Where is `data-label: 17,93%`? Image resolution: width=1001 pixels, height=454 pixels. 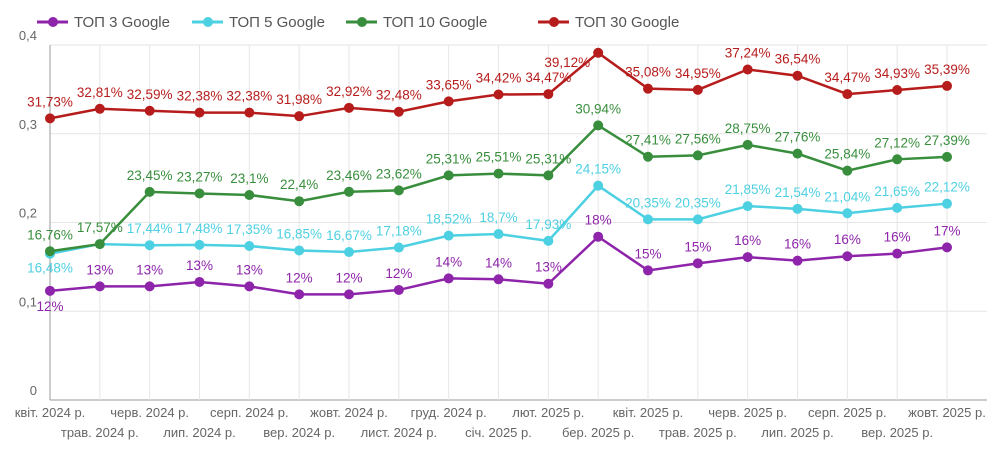
data-label: 17,93% is located at coordinates (548, 224).